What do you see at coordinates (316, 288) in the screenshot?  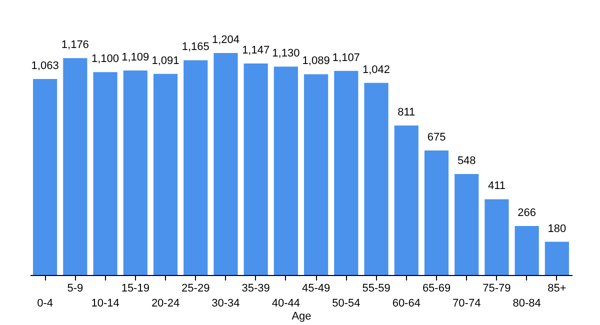 I see `x-tick-label: 45-49` at bounding box center [316, 288].